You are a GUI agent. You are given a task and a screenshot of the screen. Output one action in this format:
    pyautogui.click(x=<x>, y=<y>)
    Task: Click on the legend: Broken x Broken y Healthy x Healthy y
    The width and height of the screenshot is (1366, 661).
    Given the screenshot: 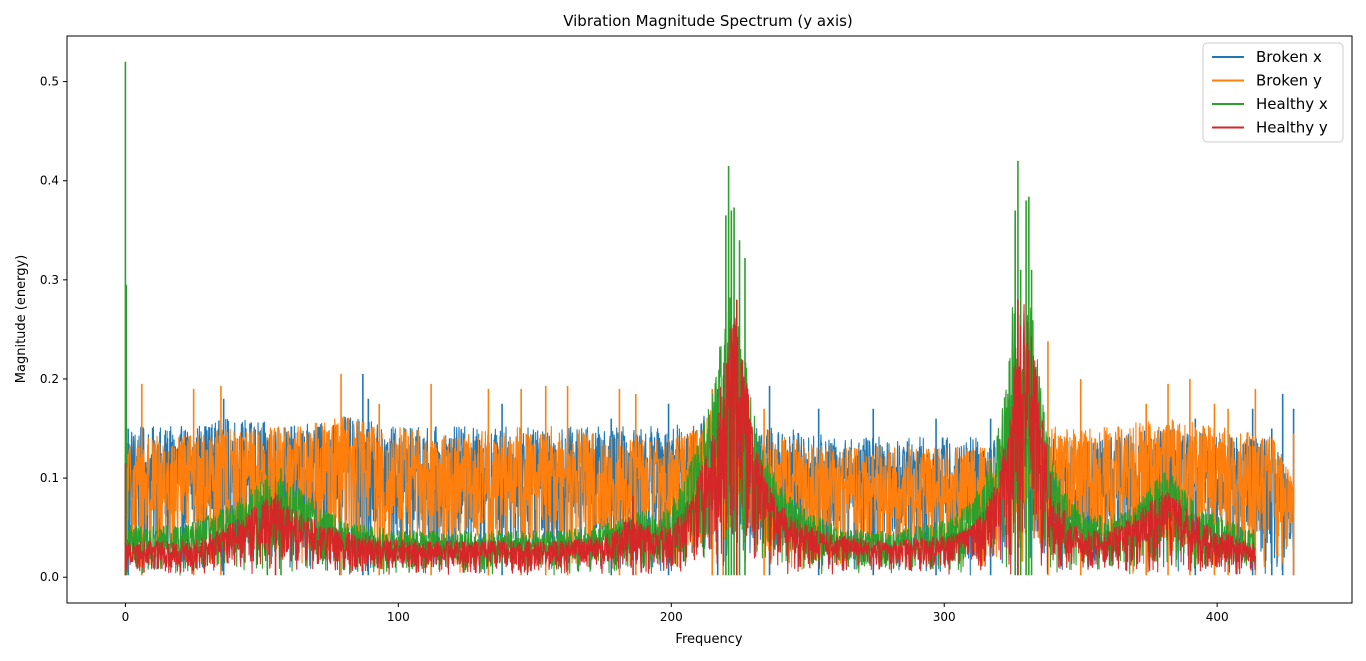 What is the action you would take?
    pyautogui.click(x=1273, y=92)
    